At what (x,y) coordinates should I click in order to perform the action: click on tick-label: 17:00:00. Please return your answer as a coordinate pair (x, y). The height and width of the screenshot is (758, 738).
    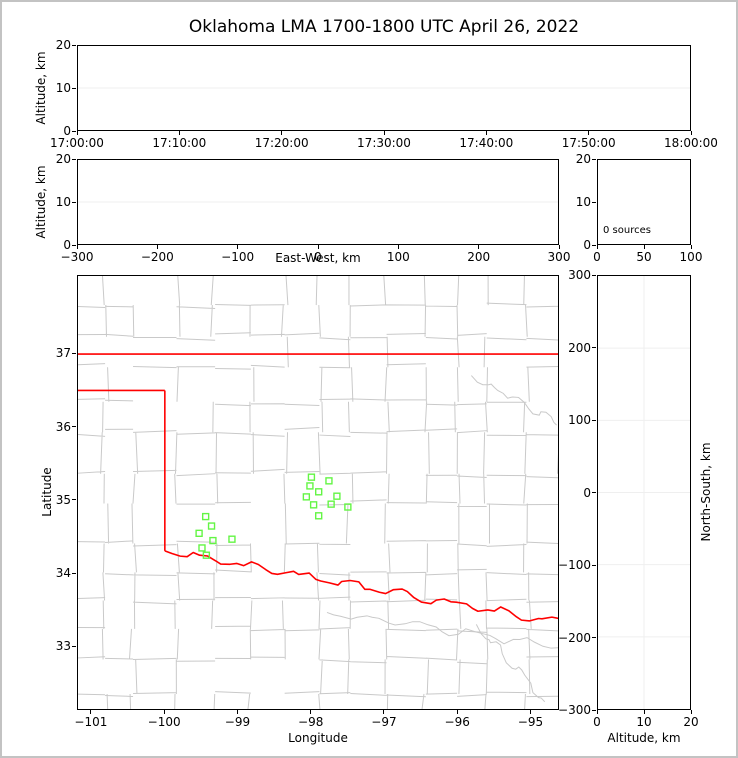
    Looking at the image, I should click on (77, 143).